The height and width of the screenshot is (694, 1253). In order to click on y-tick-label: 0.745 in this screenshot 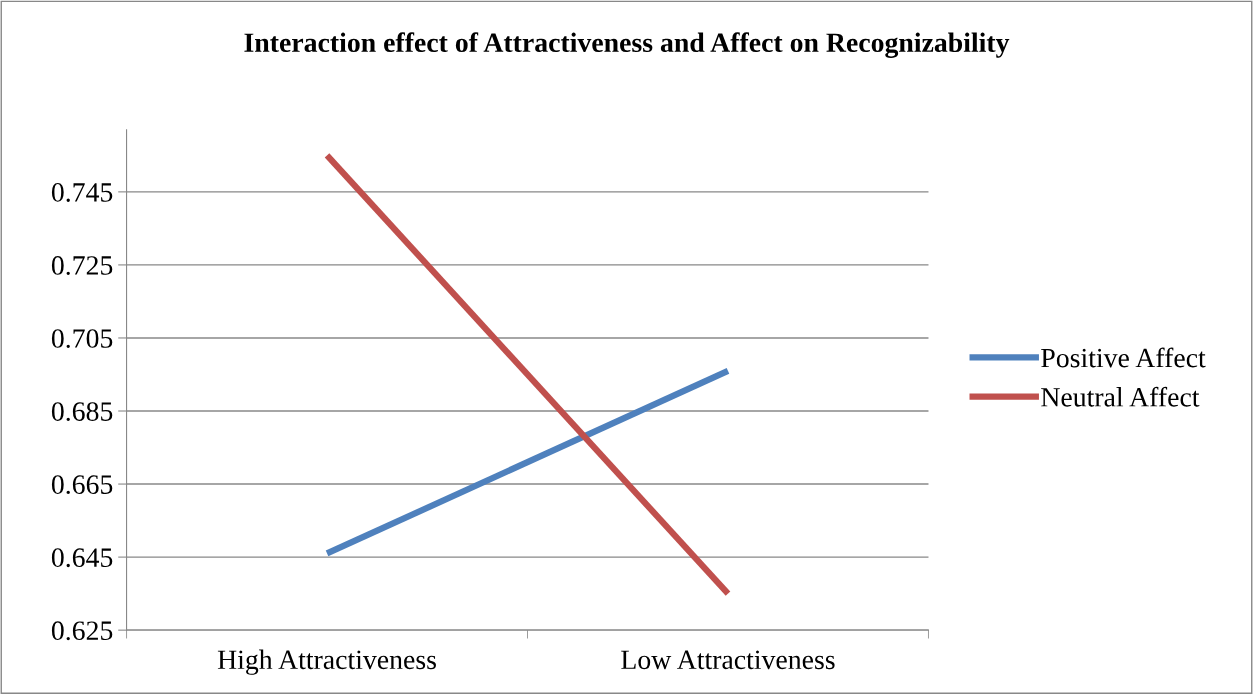, I will do `click(82, 192)`.